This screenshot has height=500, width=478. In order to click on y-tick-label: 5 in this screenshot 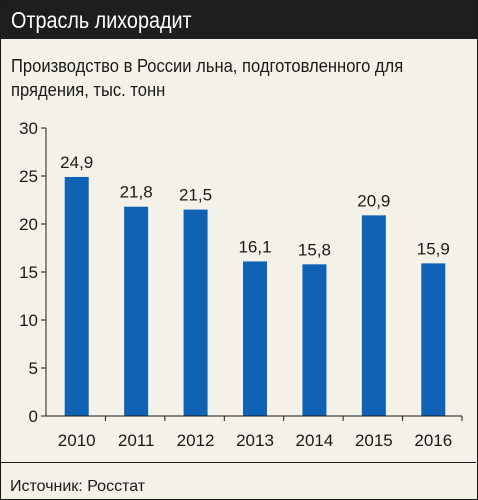, I will do `click(33, 368)`.